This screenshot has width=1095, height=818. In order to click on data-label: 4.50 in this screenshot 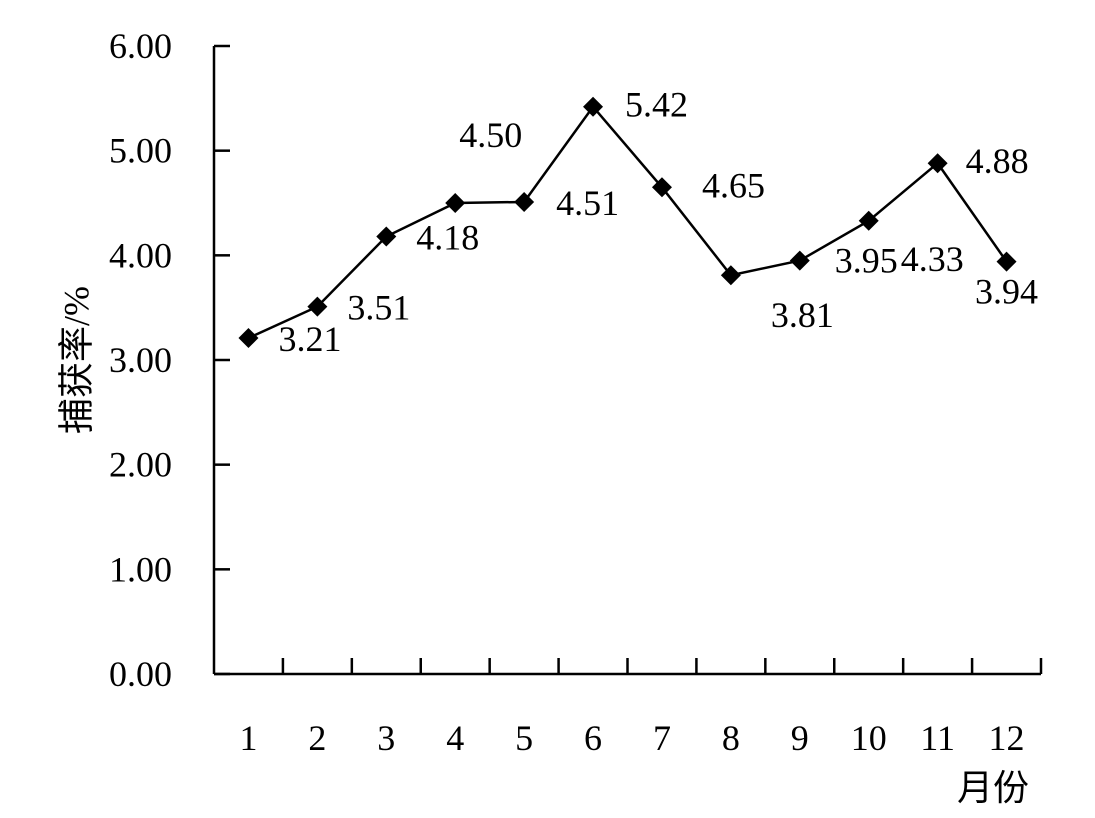, I will do `click(490, 135)`.